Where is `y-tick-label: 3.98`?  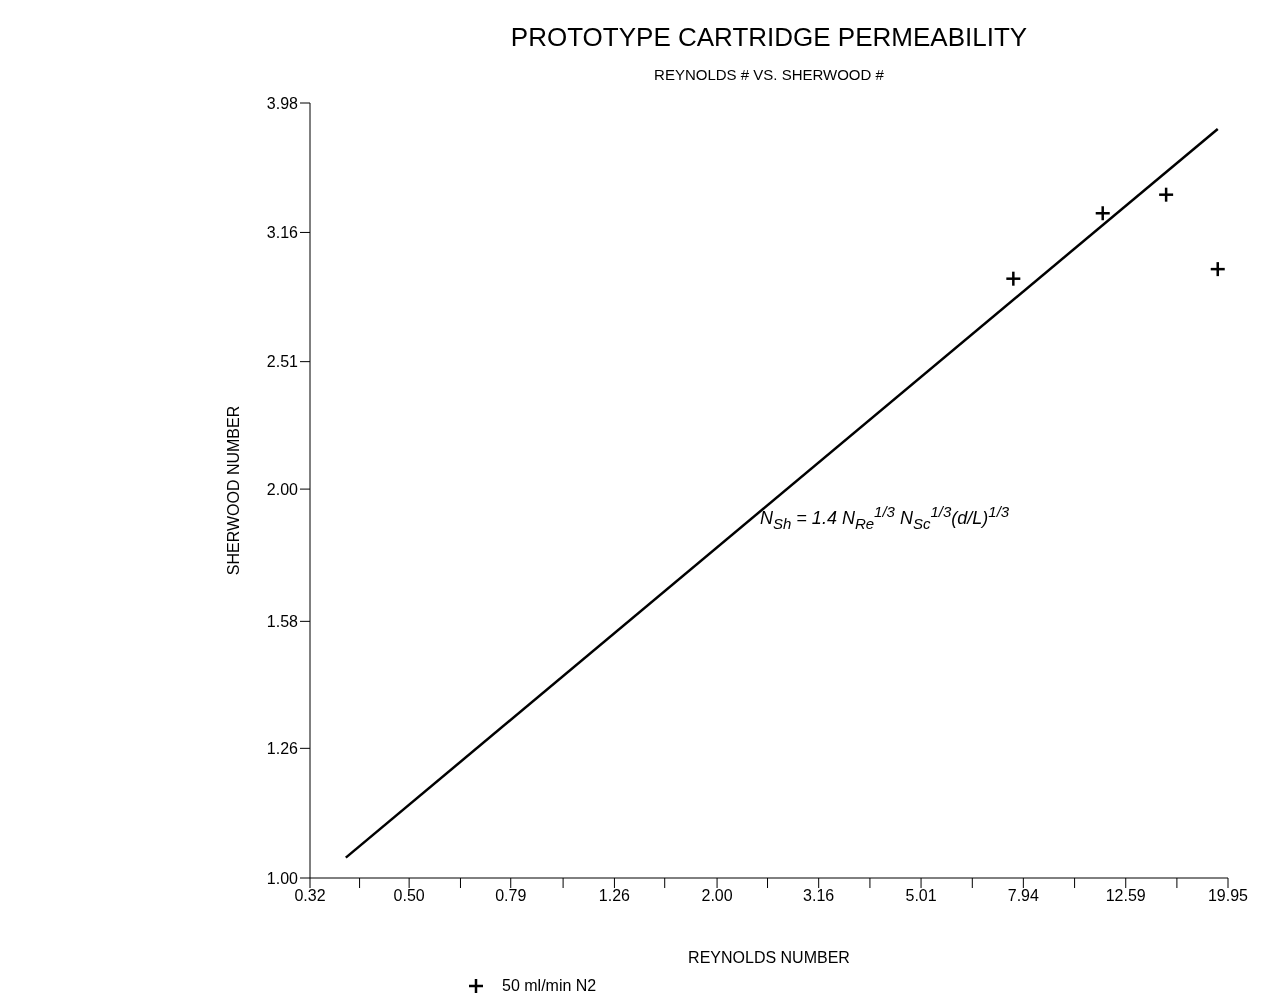 y-tick-label: 3.98 is located at coordinates (282, 103).